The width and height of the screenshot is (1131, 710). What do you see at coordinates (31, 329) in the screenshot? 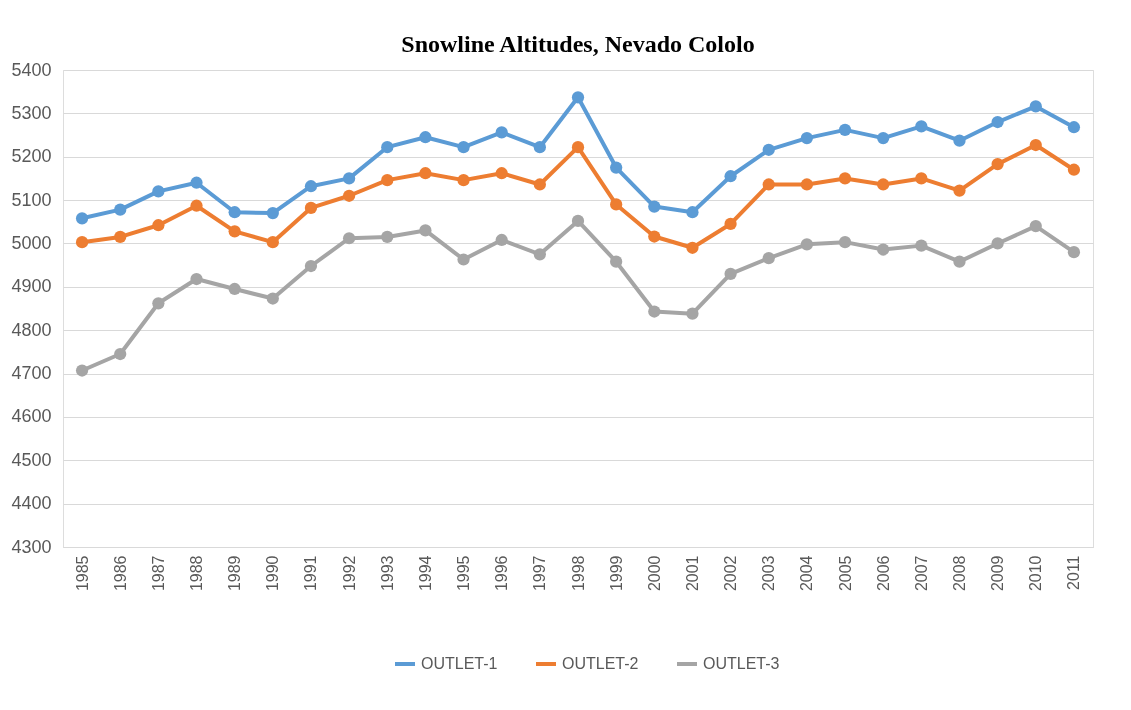
I see `y-tick-label: 4800` at bounding box center [31, 329].